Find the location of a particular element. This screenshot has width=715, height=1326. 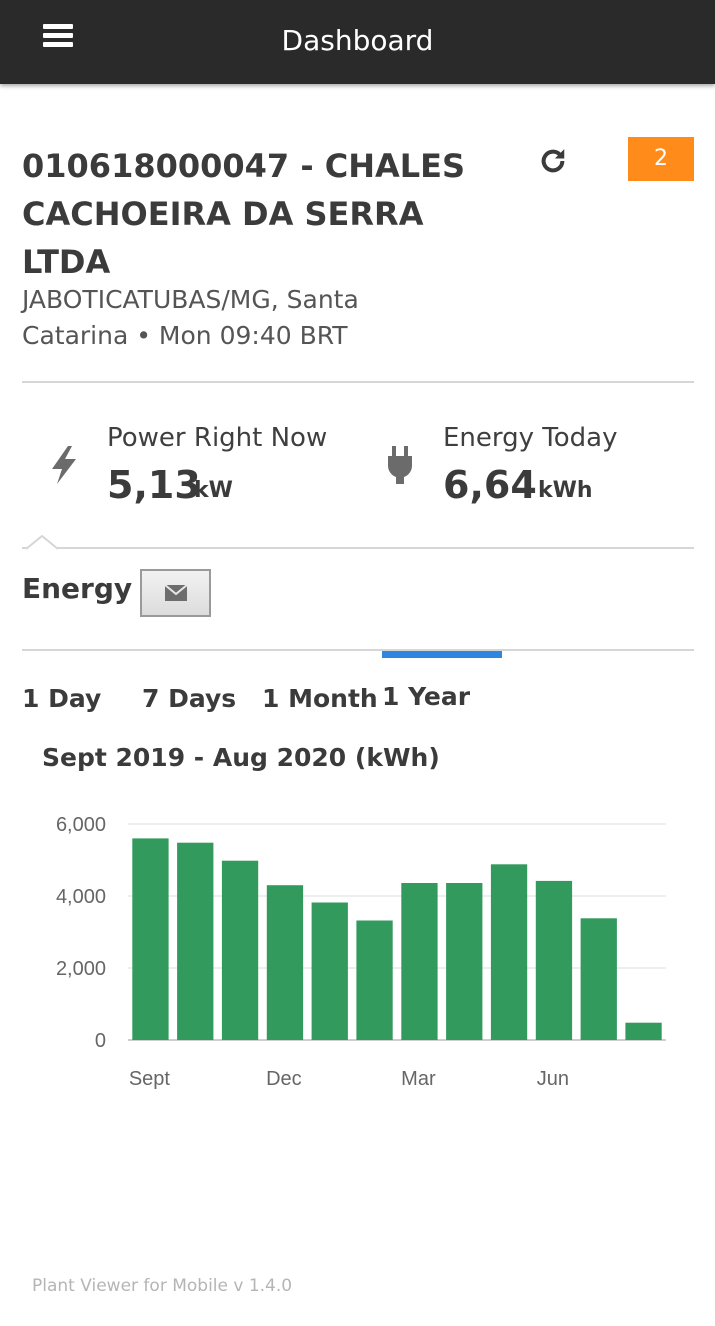

x-tick-label: Mar is located at coordinates (418, 1079).